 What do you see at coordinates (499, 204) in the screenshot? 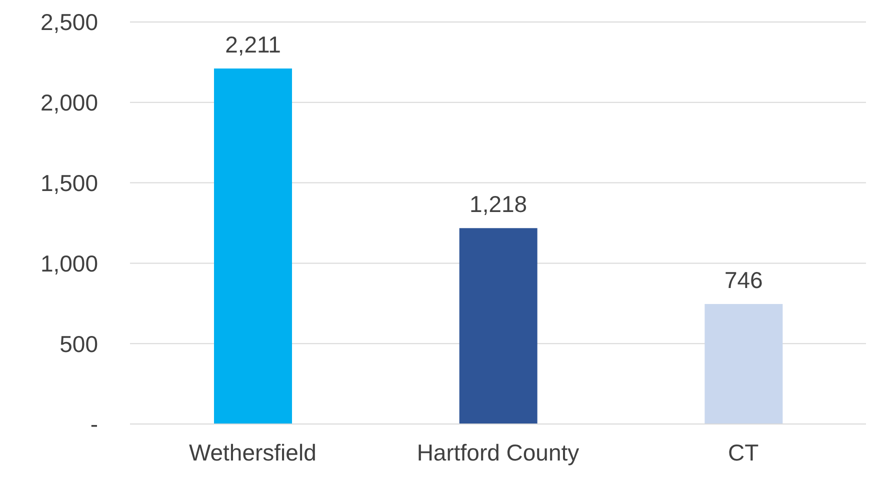
I see `data-label: 1,218` at bounding box center [499, 204].